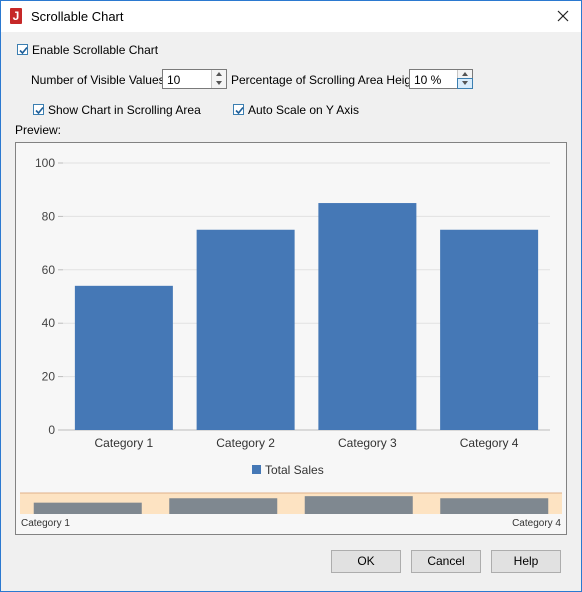 This screenshot has height=592, width=582. I want to click on visible-values-label: Number of Visible Values:, so click(99, 80).